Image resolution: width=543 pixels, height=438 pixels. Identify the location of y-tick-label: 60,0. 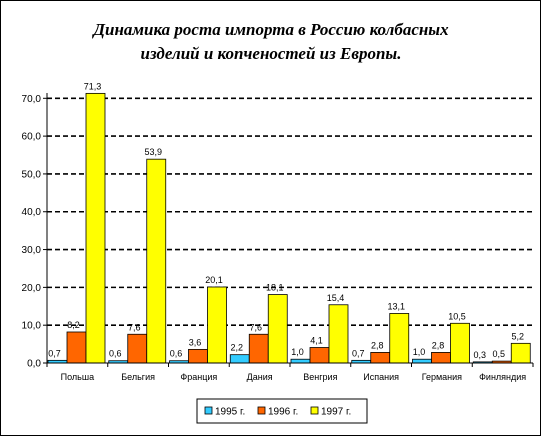
(32, 137).